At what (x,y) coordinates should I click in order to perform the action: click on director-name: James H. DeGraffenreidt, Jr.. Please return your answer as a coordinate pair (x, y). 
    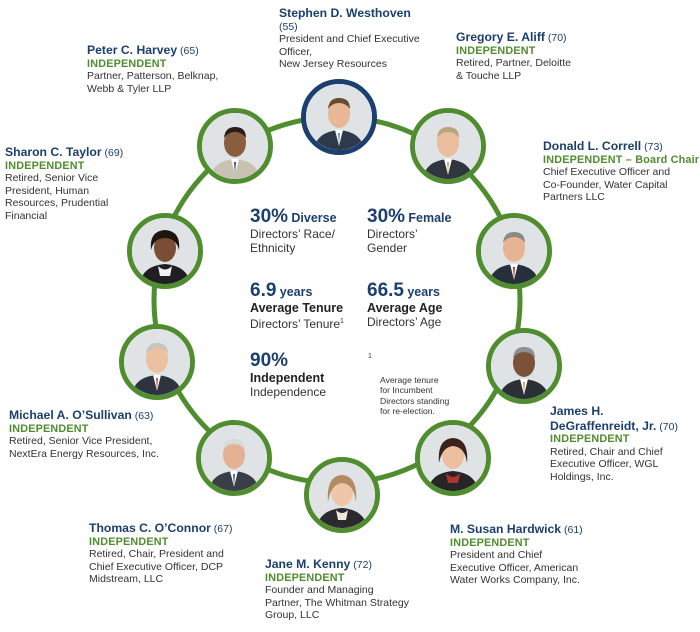
    Looking at the image, I should click on (603, 418).